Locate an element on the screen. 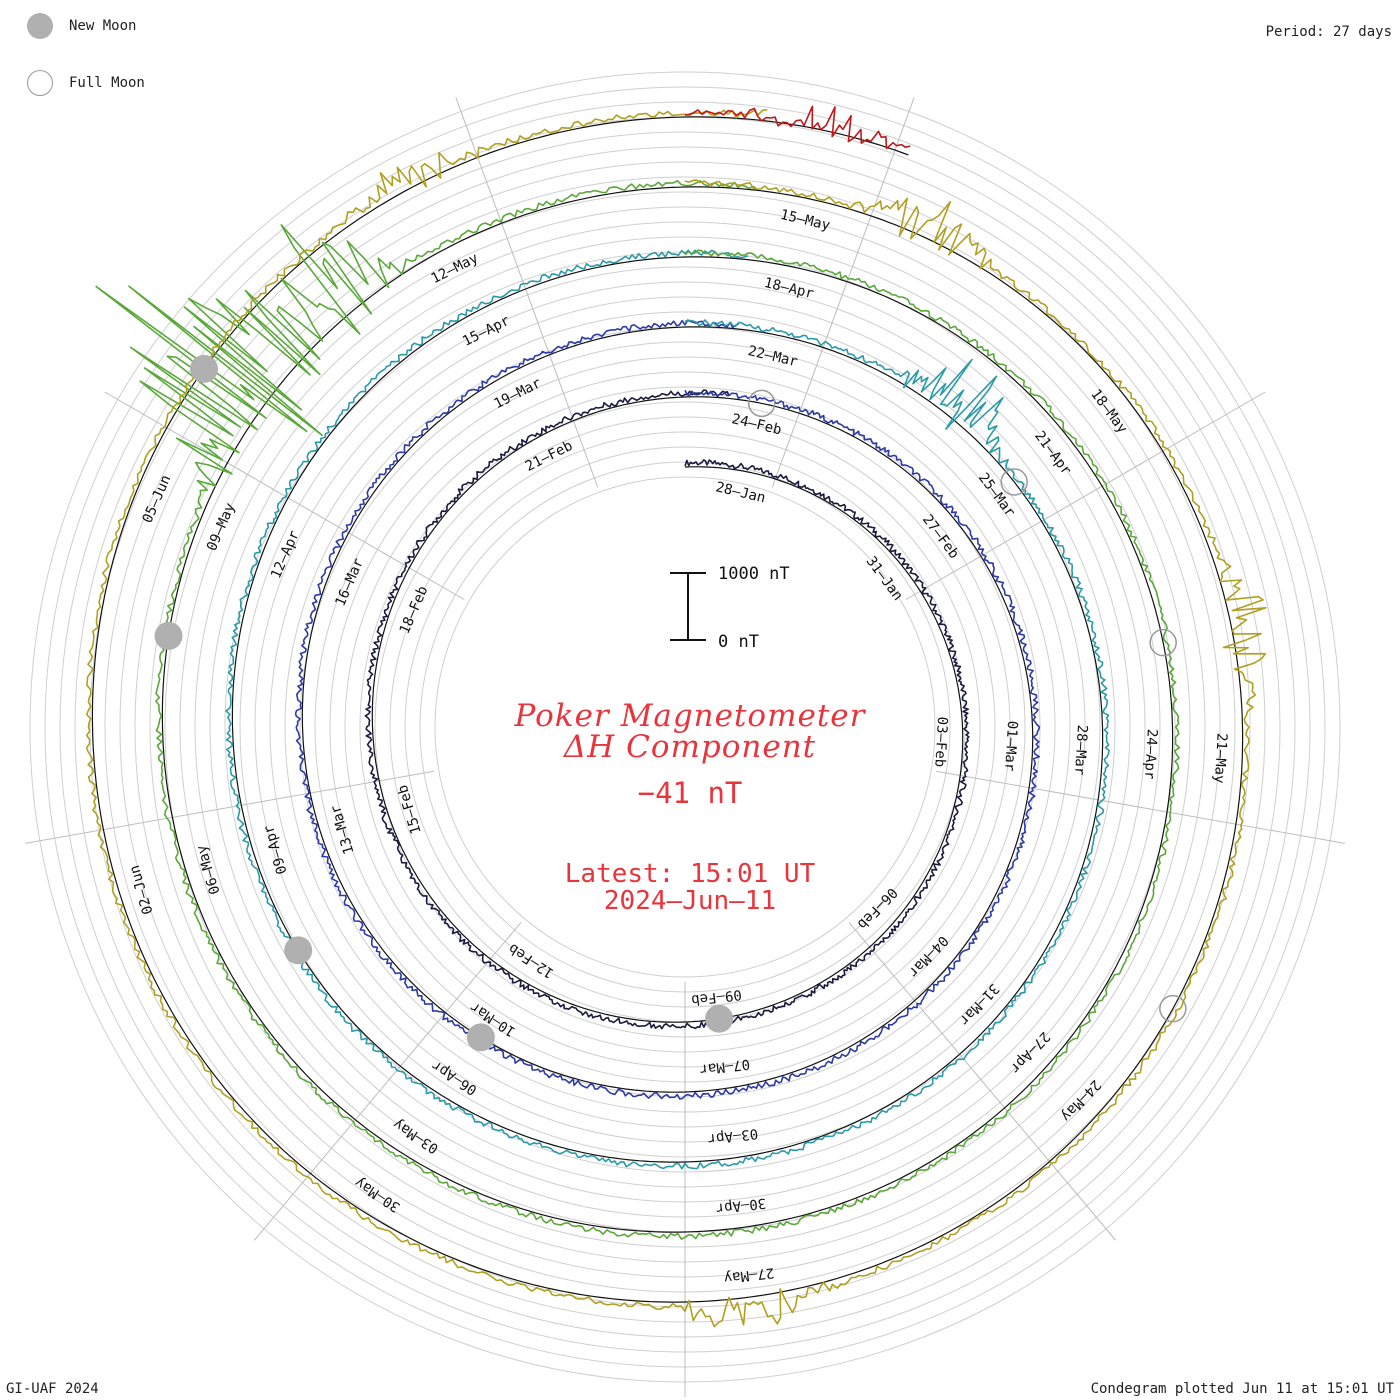 This screenshot has width=1400, height=1400. date-label: 24–May is located at coordinates (1080, 1100).